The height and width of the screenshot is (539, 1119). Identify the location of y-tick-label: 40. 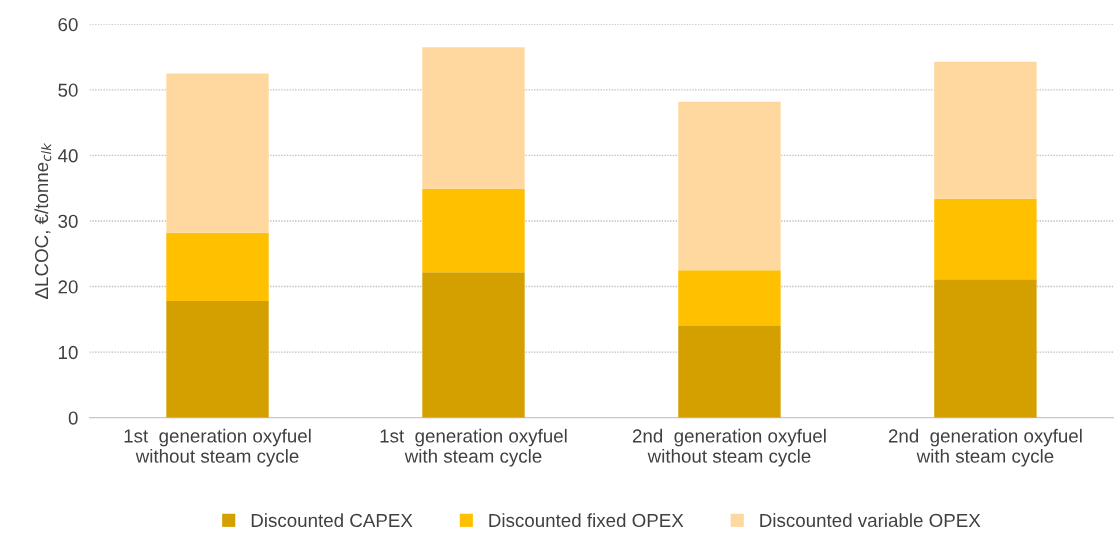
(67, 156).